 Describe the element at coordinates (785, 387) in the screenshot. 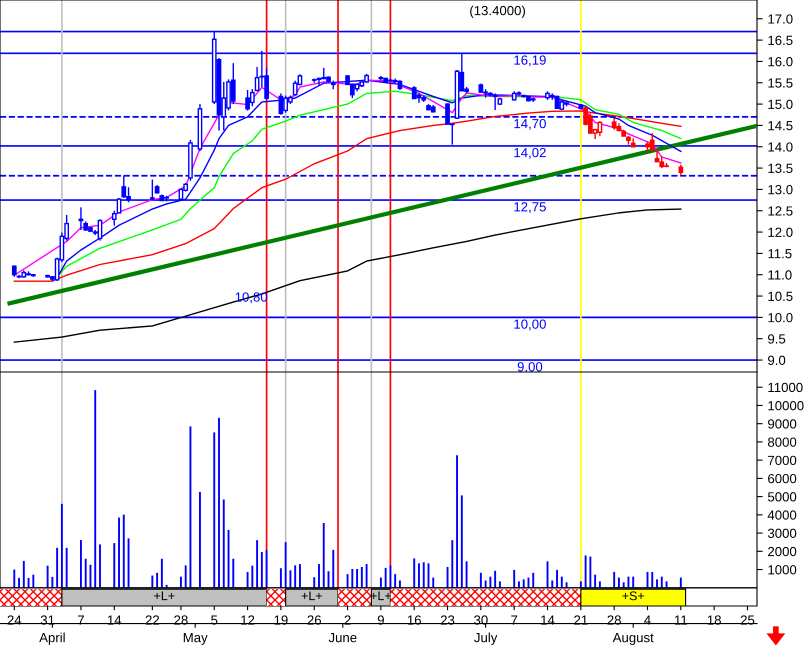

I see `y-tick-label: 11000` at that location.